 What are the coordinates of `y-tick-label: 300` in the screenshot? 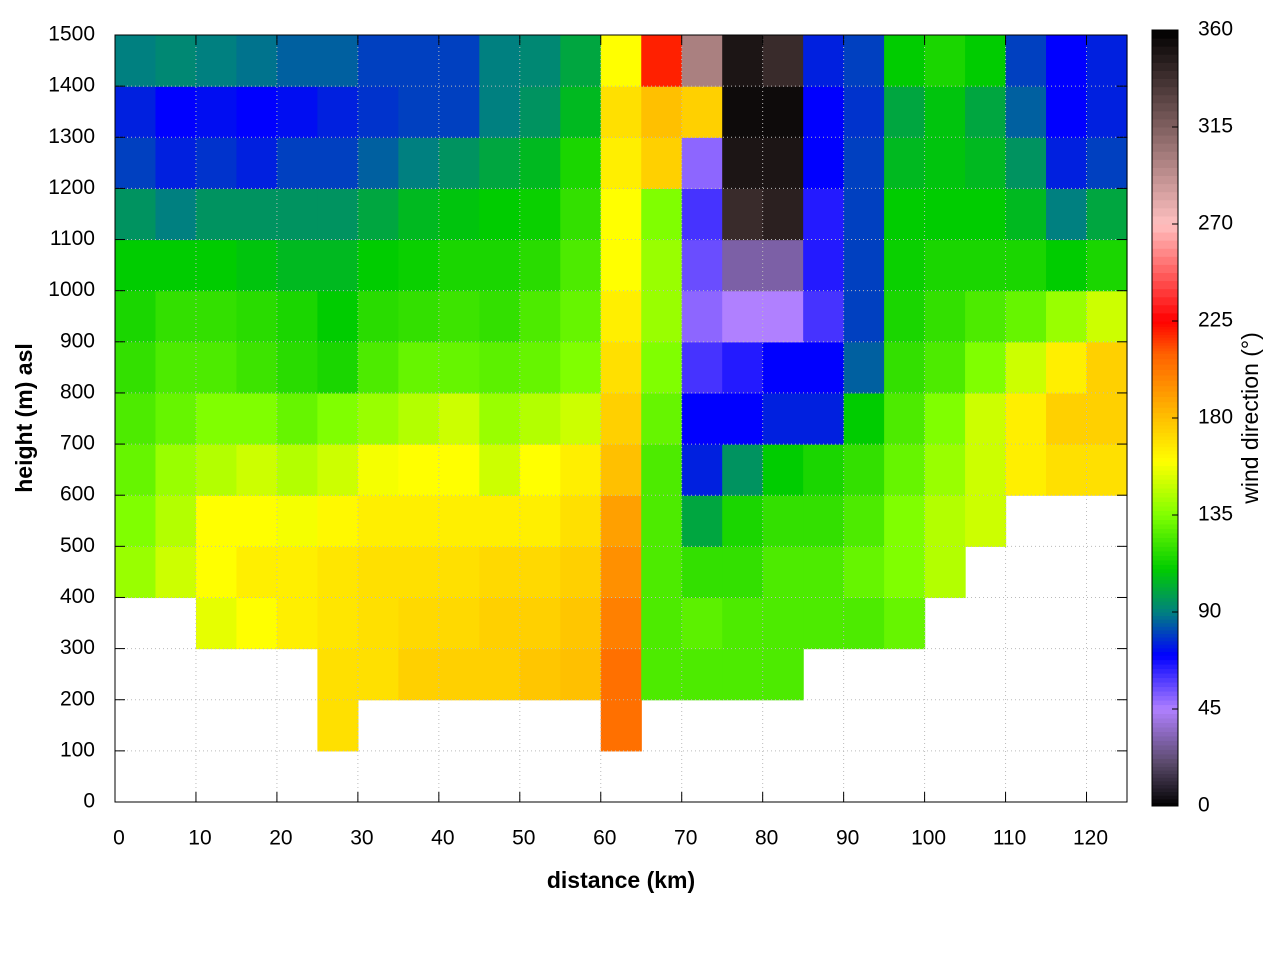 It's located at (77, 647).